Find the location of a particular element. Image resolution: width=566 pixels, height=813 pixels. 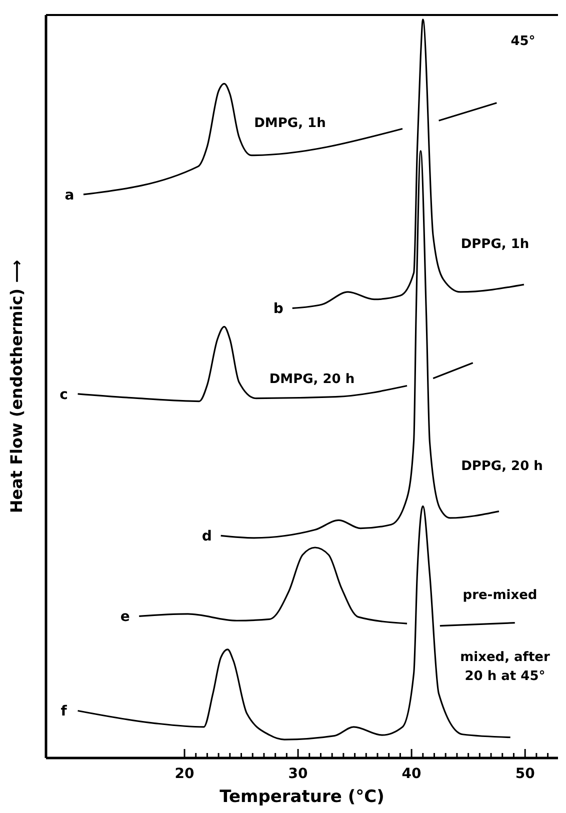

series-label: d is located at coordinates (207, 536).